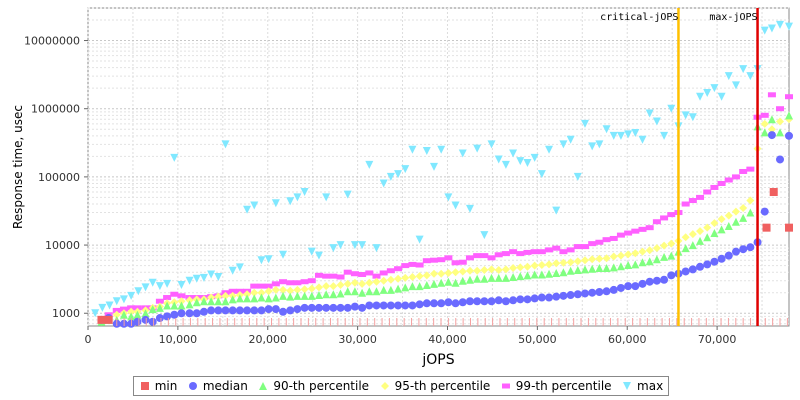  What do you see at coordinates (789, 227) in the screenshot?
I see `point-min` at bounding box center [789, 227].